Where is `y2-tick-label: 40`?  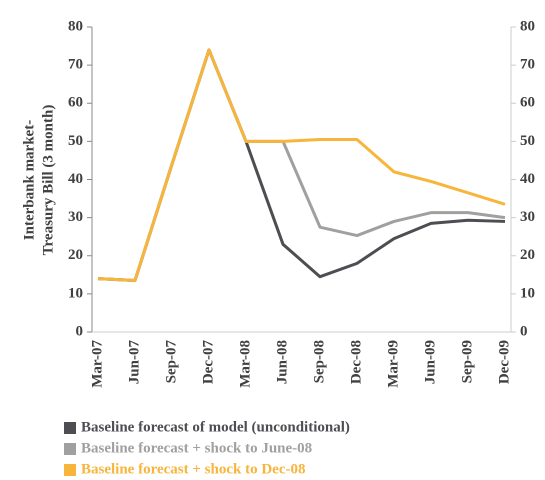 y2-tick-label: 40 is located at coordinates (527, 179).